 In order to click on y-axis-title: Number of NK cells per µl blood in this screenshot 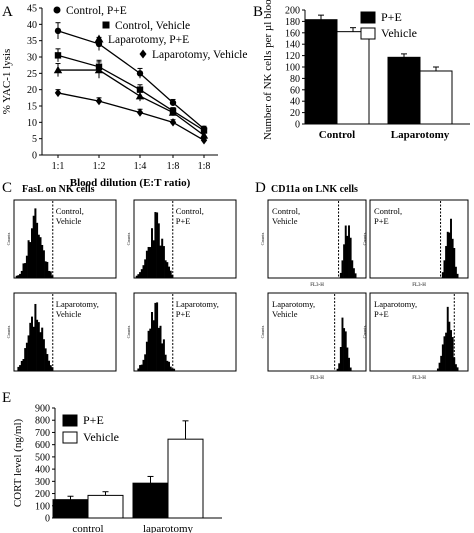, I will do `click(268, 70)`.